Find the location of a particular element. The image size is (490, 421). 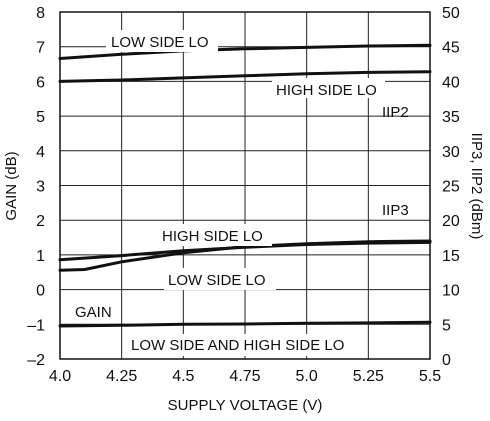

iip2-low-side-lo-line is located at coordinates (245, 51).